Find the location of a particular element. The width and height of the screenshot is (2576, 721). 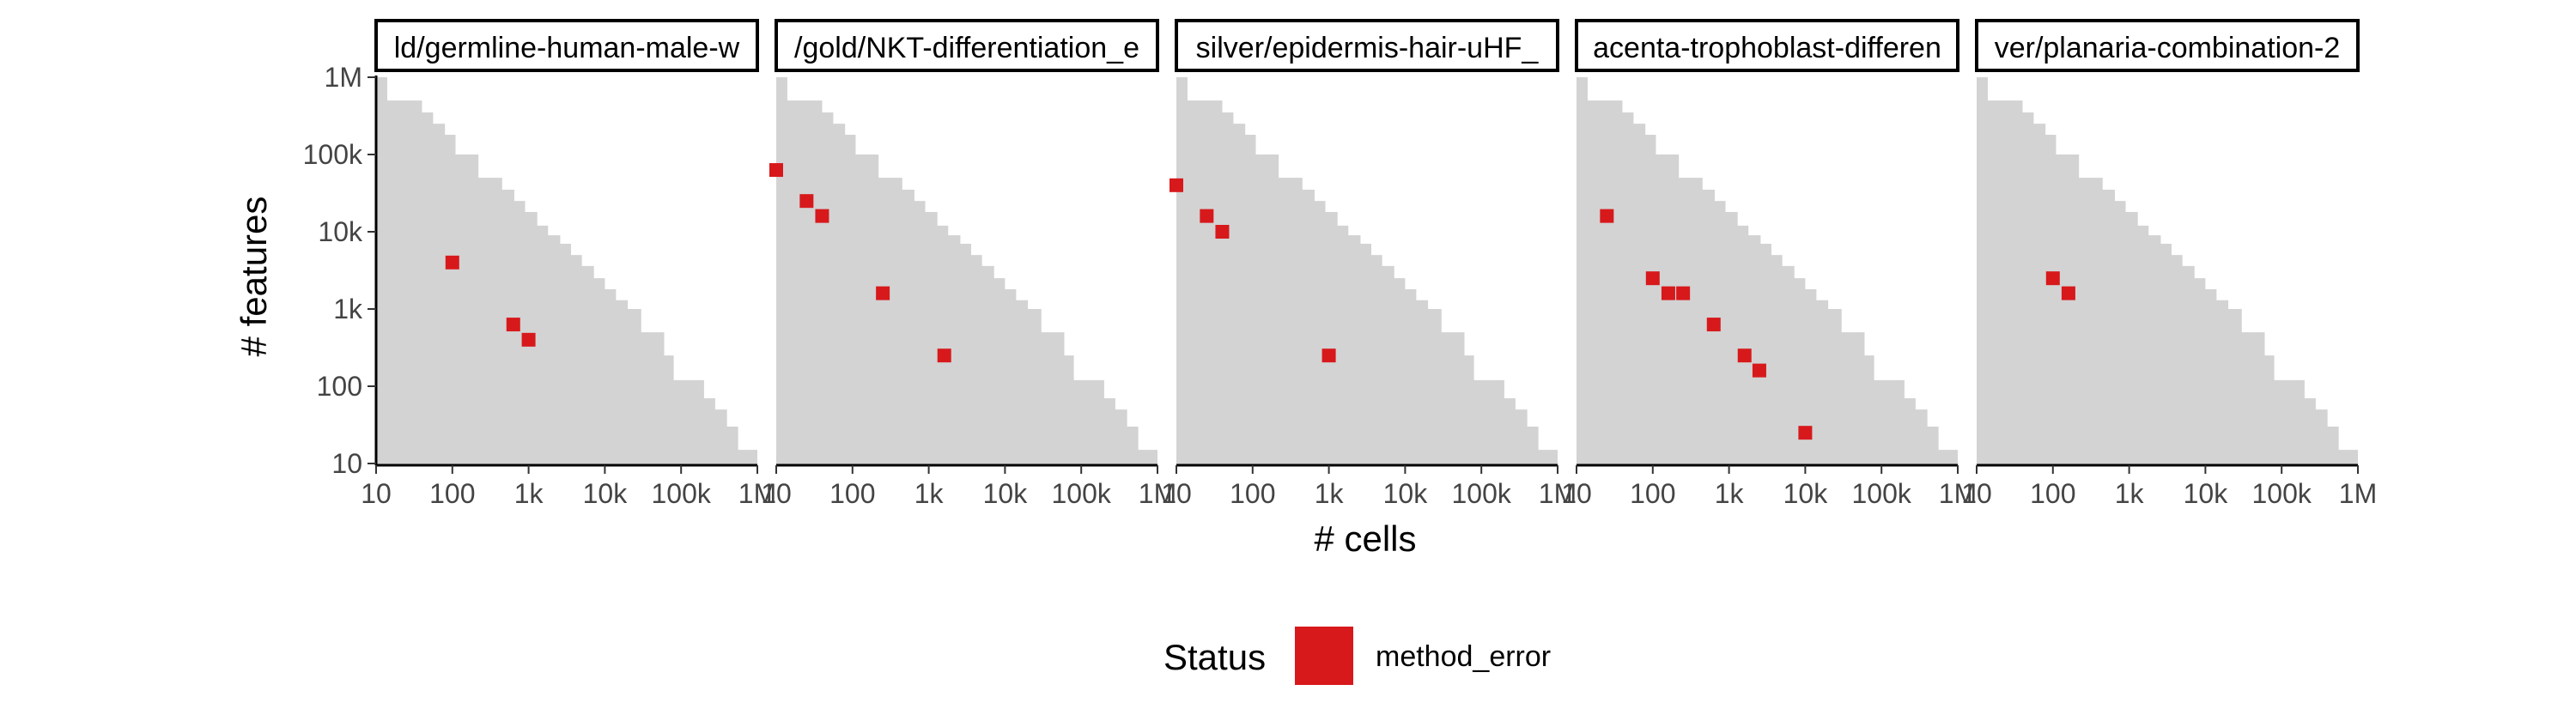

y-tick-label: 1k is located at coordinates (348, 309).